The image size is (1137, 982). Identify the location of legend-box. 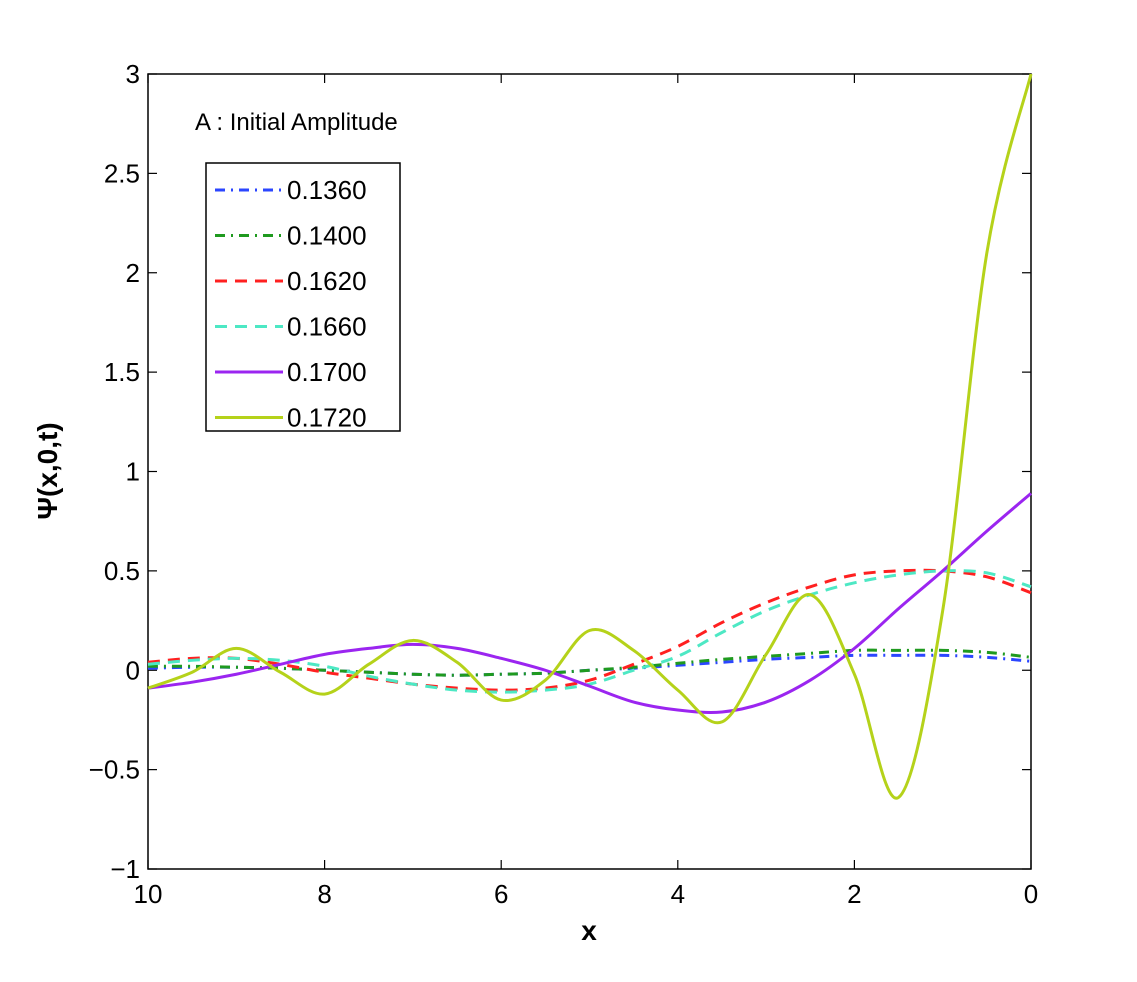
(303, 297).